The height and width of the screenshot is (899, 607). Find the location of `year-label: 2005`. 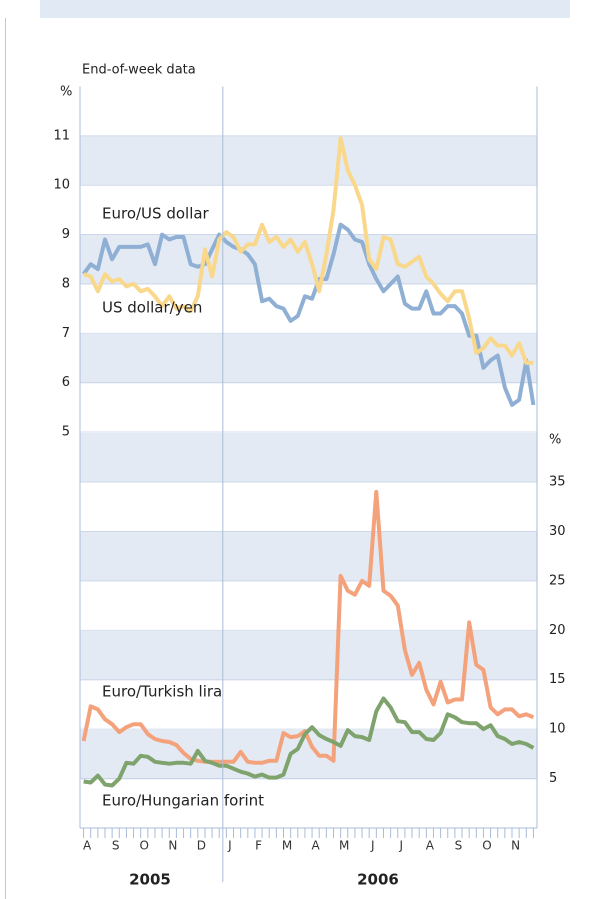

year-label: 2005 is located at coordinates (150, 880).